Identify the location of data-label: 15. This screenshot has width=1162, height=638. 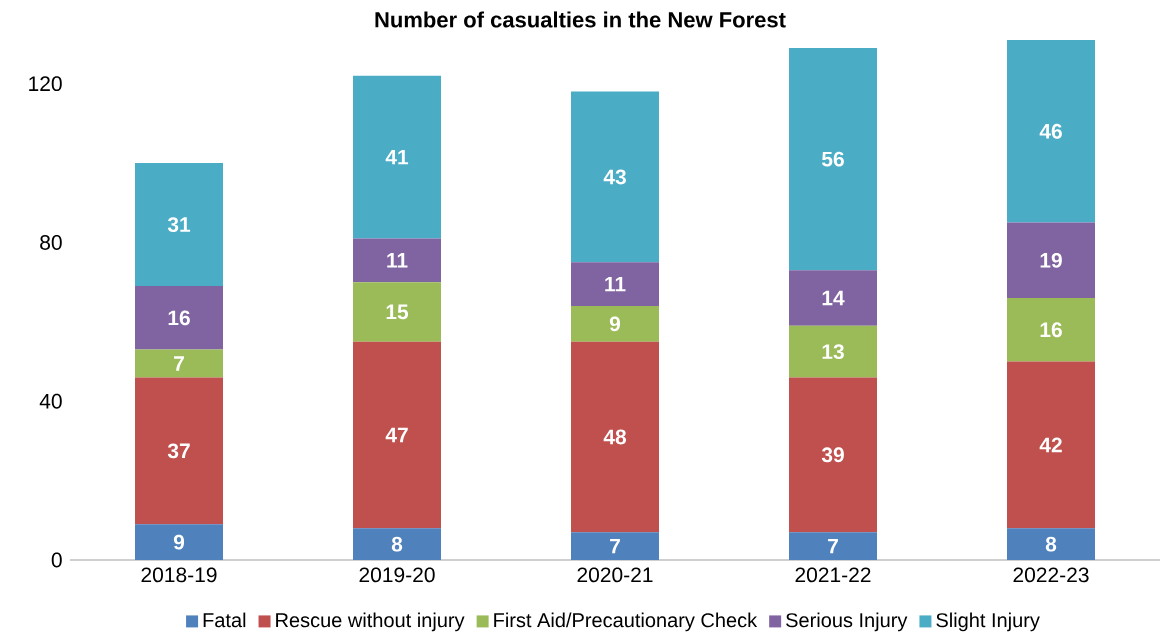
(397, 312).